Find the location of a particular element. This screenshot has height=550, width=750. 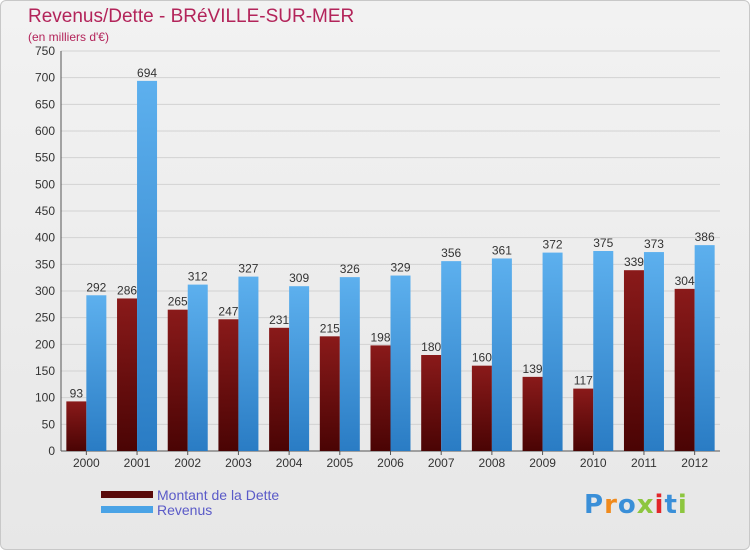

legend-item-debt: Montant de la Dette is located at coordinates (190, 494).